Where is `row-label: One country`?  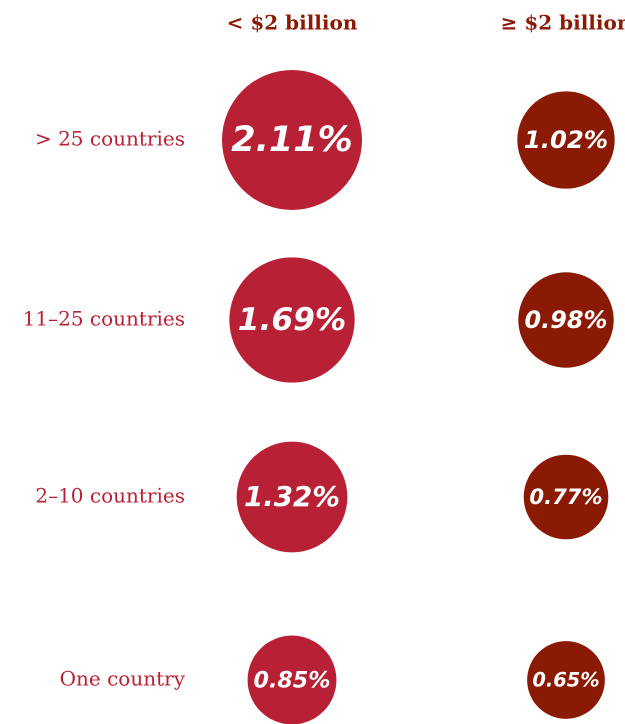 row-label: One country is located at coordinates (123, 679).